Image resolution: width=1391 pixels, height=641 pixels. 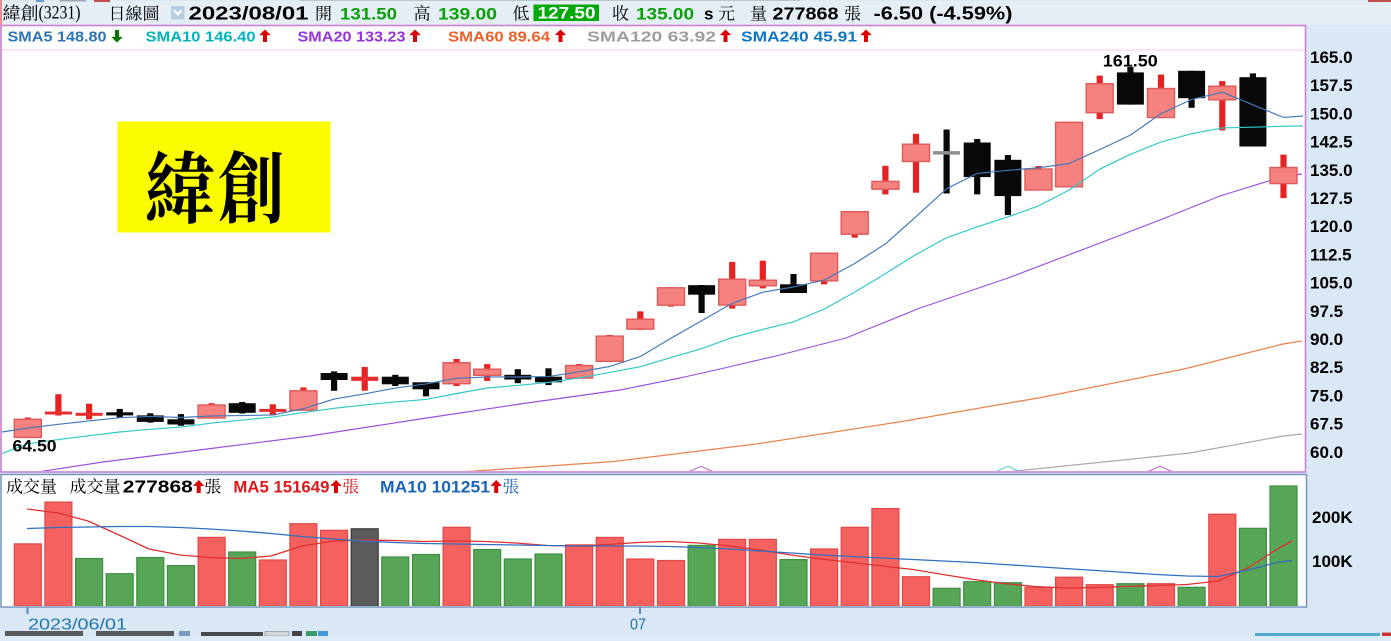 I want to click on svg-text: 157.5, so click(x=1331, y=85).